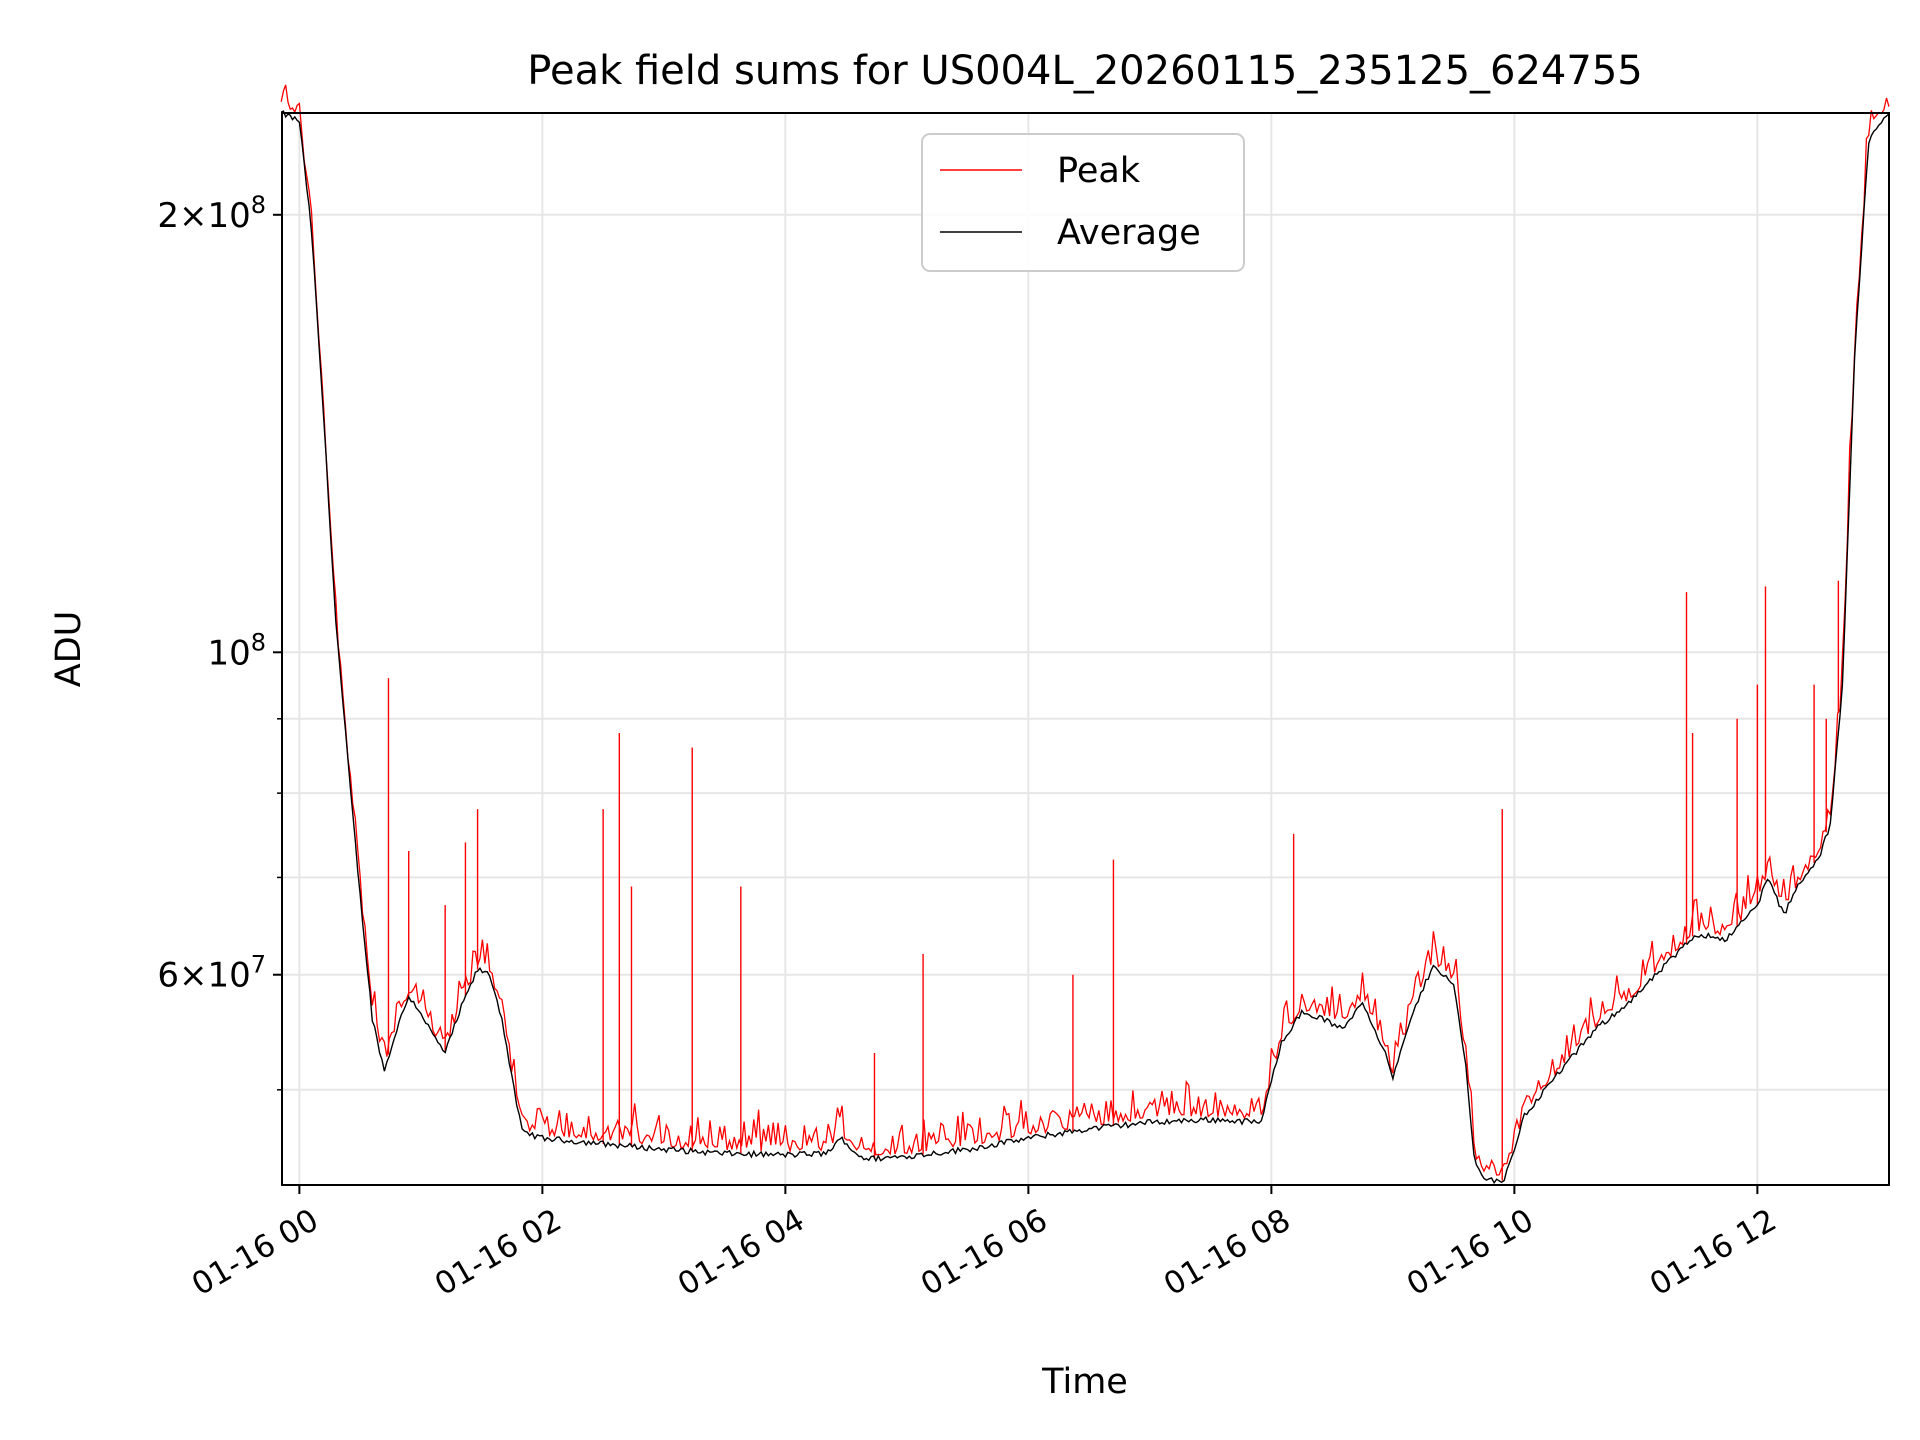 Image resolution: width=1920 pixels, height=1440 pixels. What do you see at coordinates (1099, 171) in the screenshot?
I see `legend-peak-label: Peak` at bounding box center [1099, 171].